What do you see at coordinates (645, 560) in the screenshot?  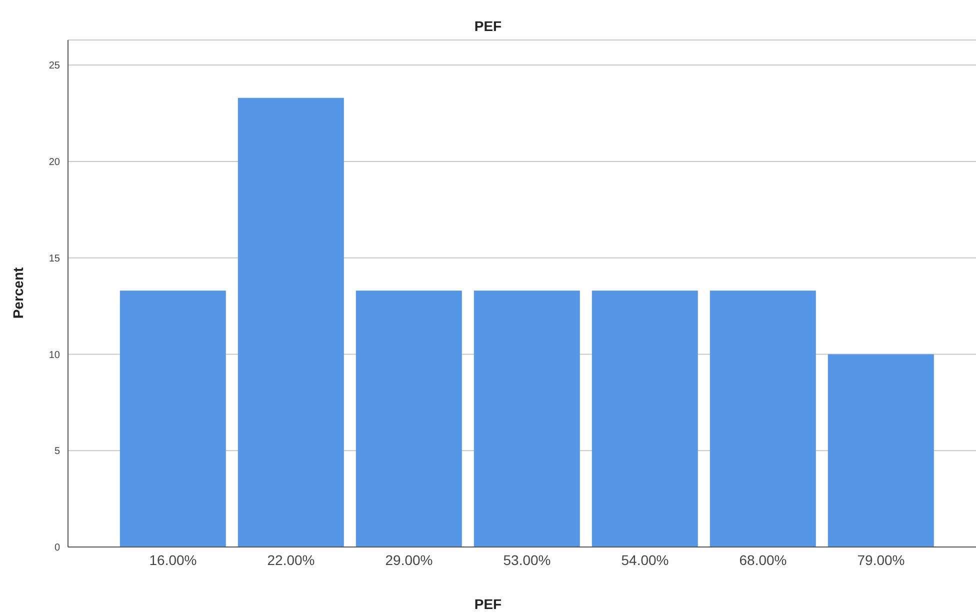 I see `x-tick-label: 54.00%` at bounding box center [645, 560].